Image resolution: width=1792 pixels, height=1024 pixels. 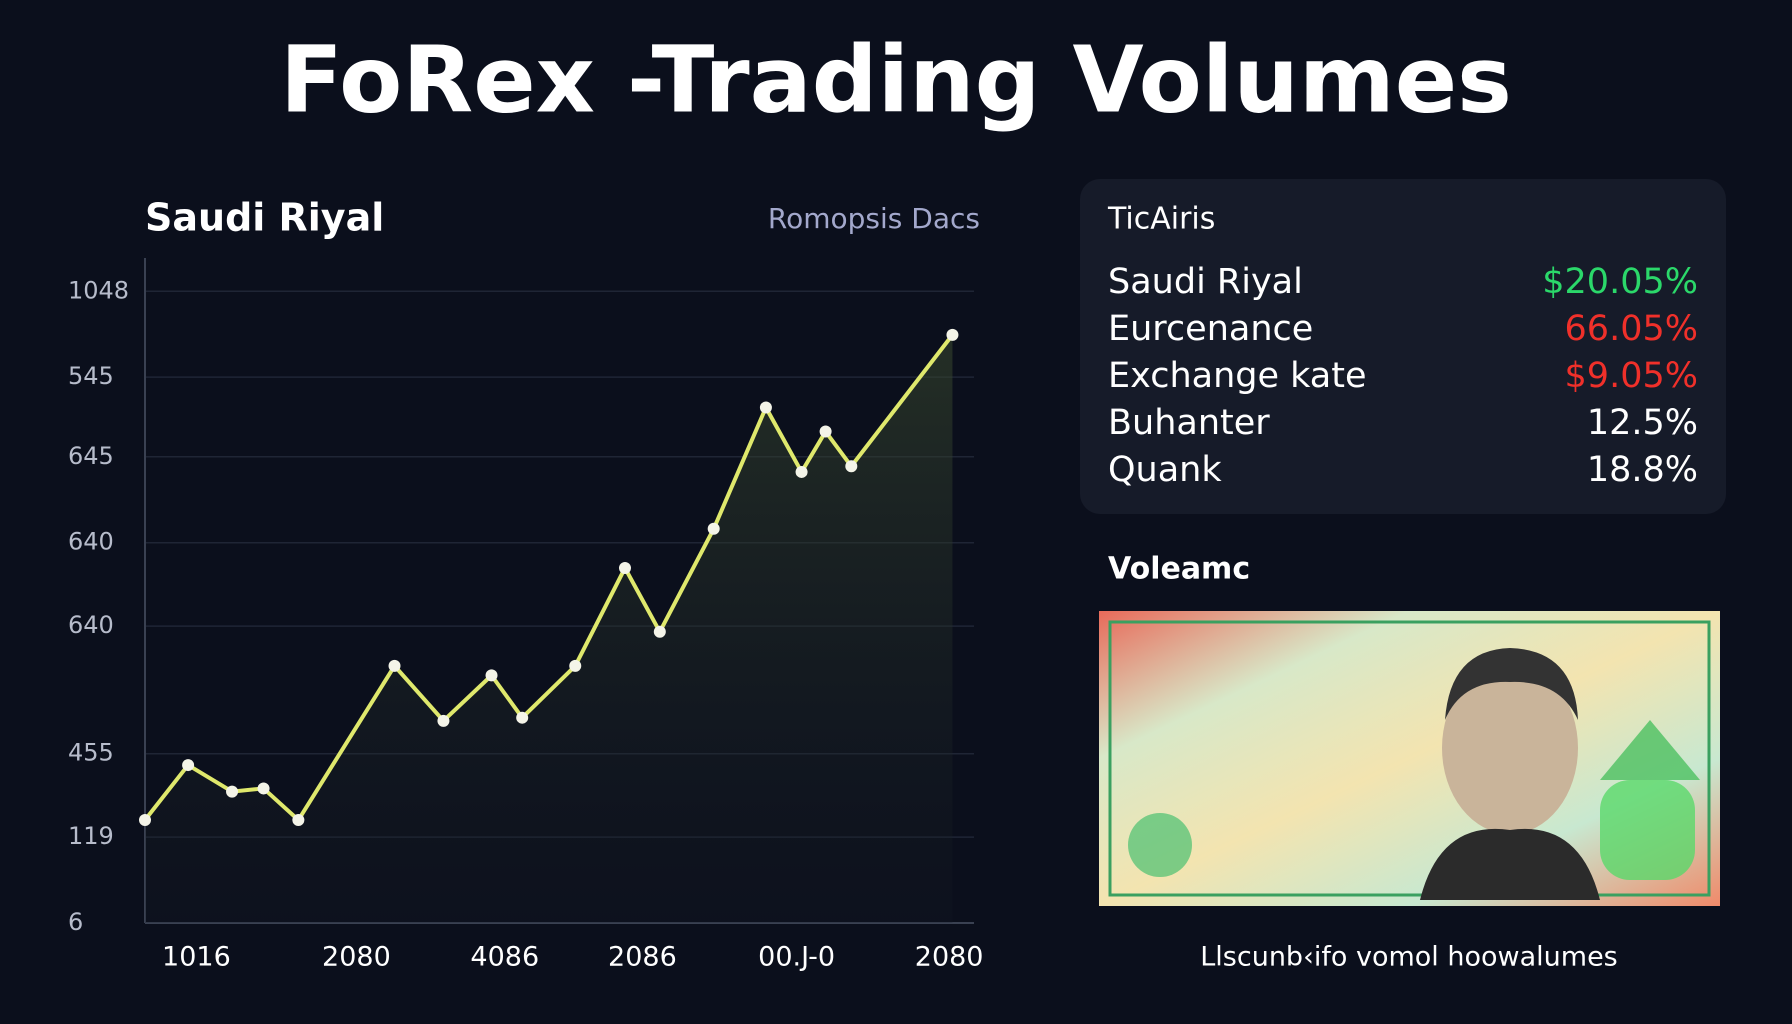 What do you see at coordinates (1189, 423) in the screenshot?
I see `rate-label: Buhanter` at bounding box center [1189, 423].